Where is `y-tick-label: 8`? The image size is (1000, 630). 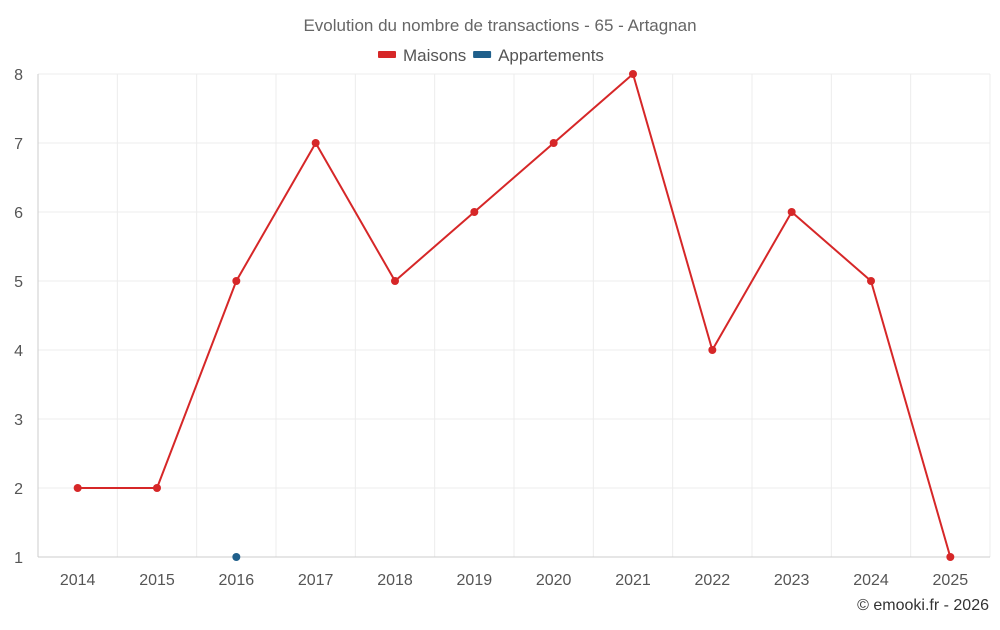 y-tick-label: 8 is located at coordinates (18, 75).